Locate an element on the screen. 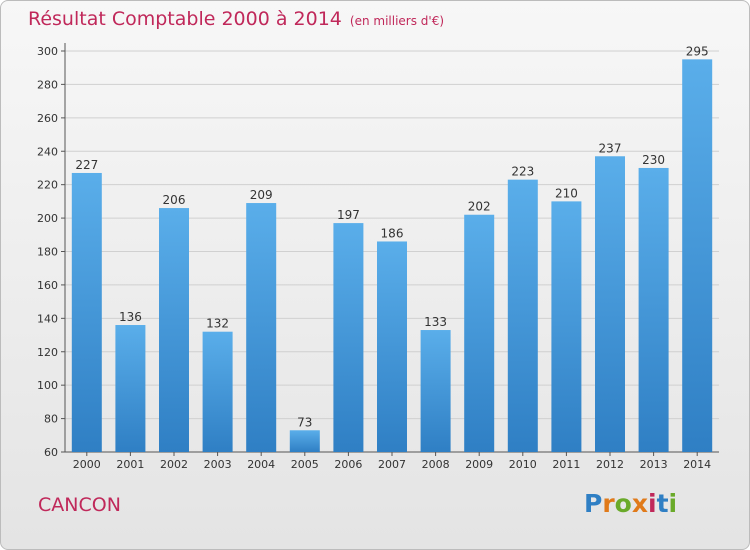  data-label: 132 is located at coordinates (217, 324).